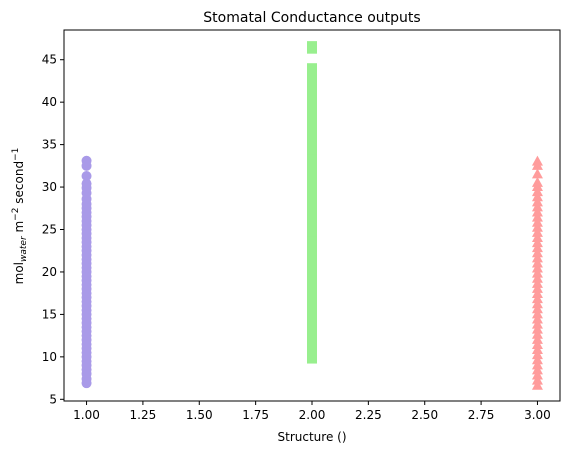 The image size is (570, 453). I want to click on y-axis-label: molwater m−2 second−1, so click(20, 216).